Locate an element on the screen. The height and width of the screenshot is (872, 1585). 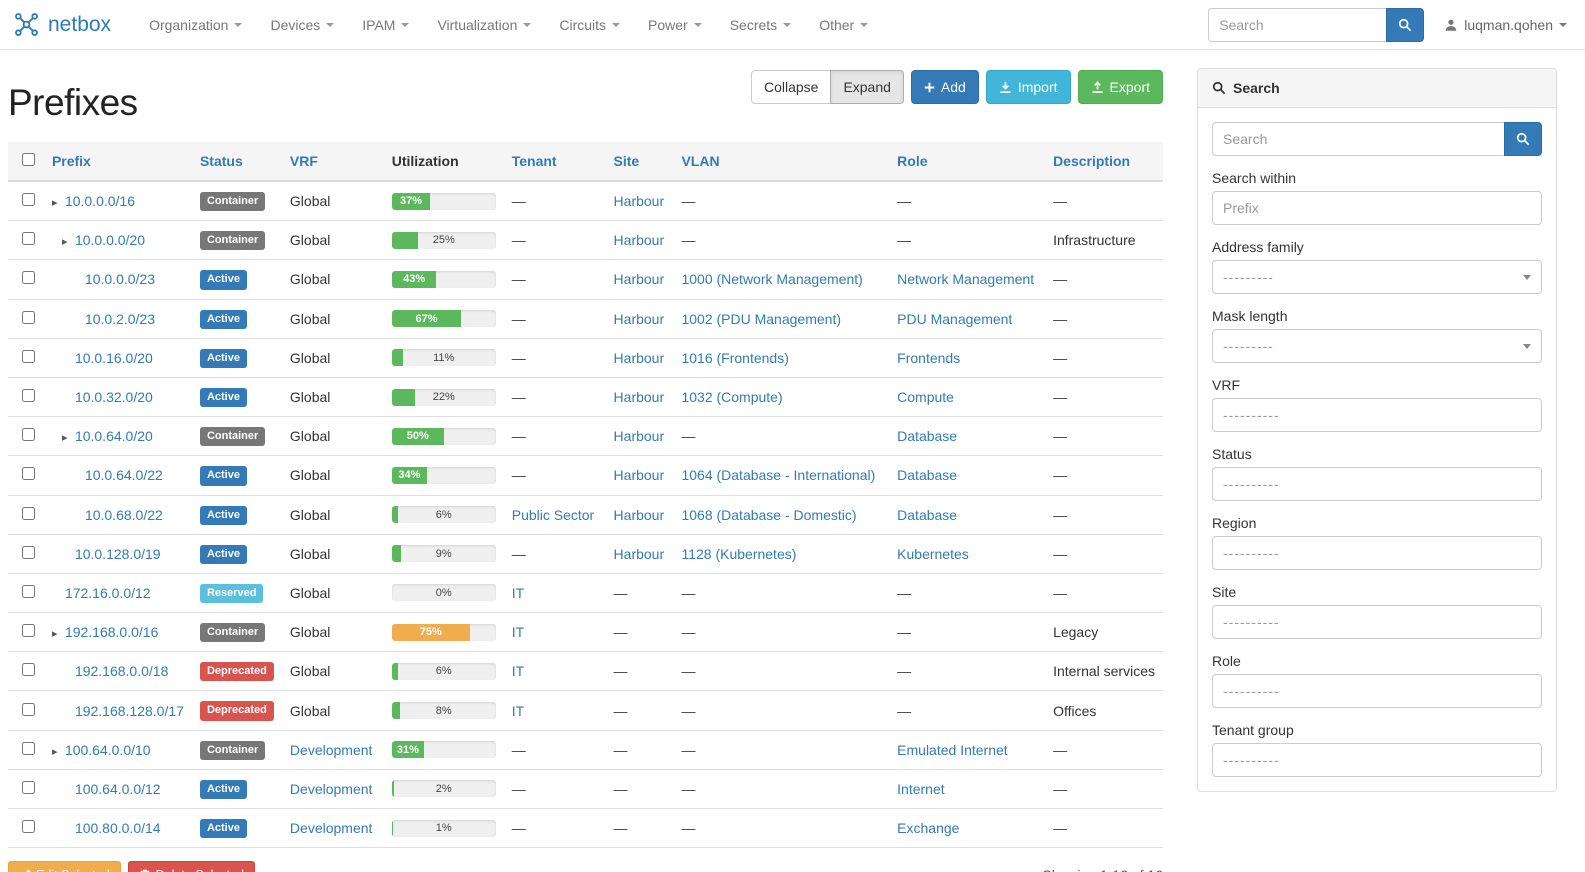
prefix-link: 10.0.0.0/23 is located at coordinates (119, 279).